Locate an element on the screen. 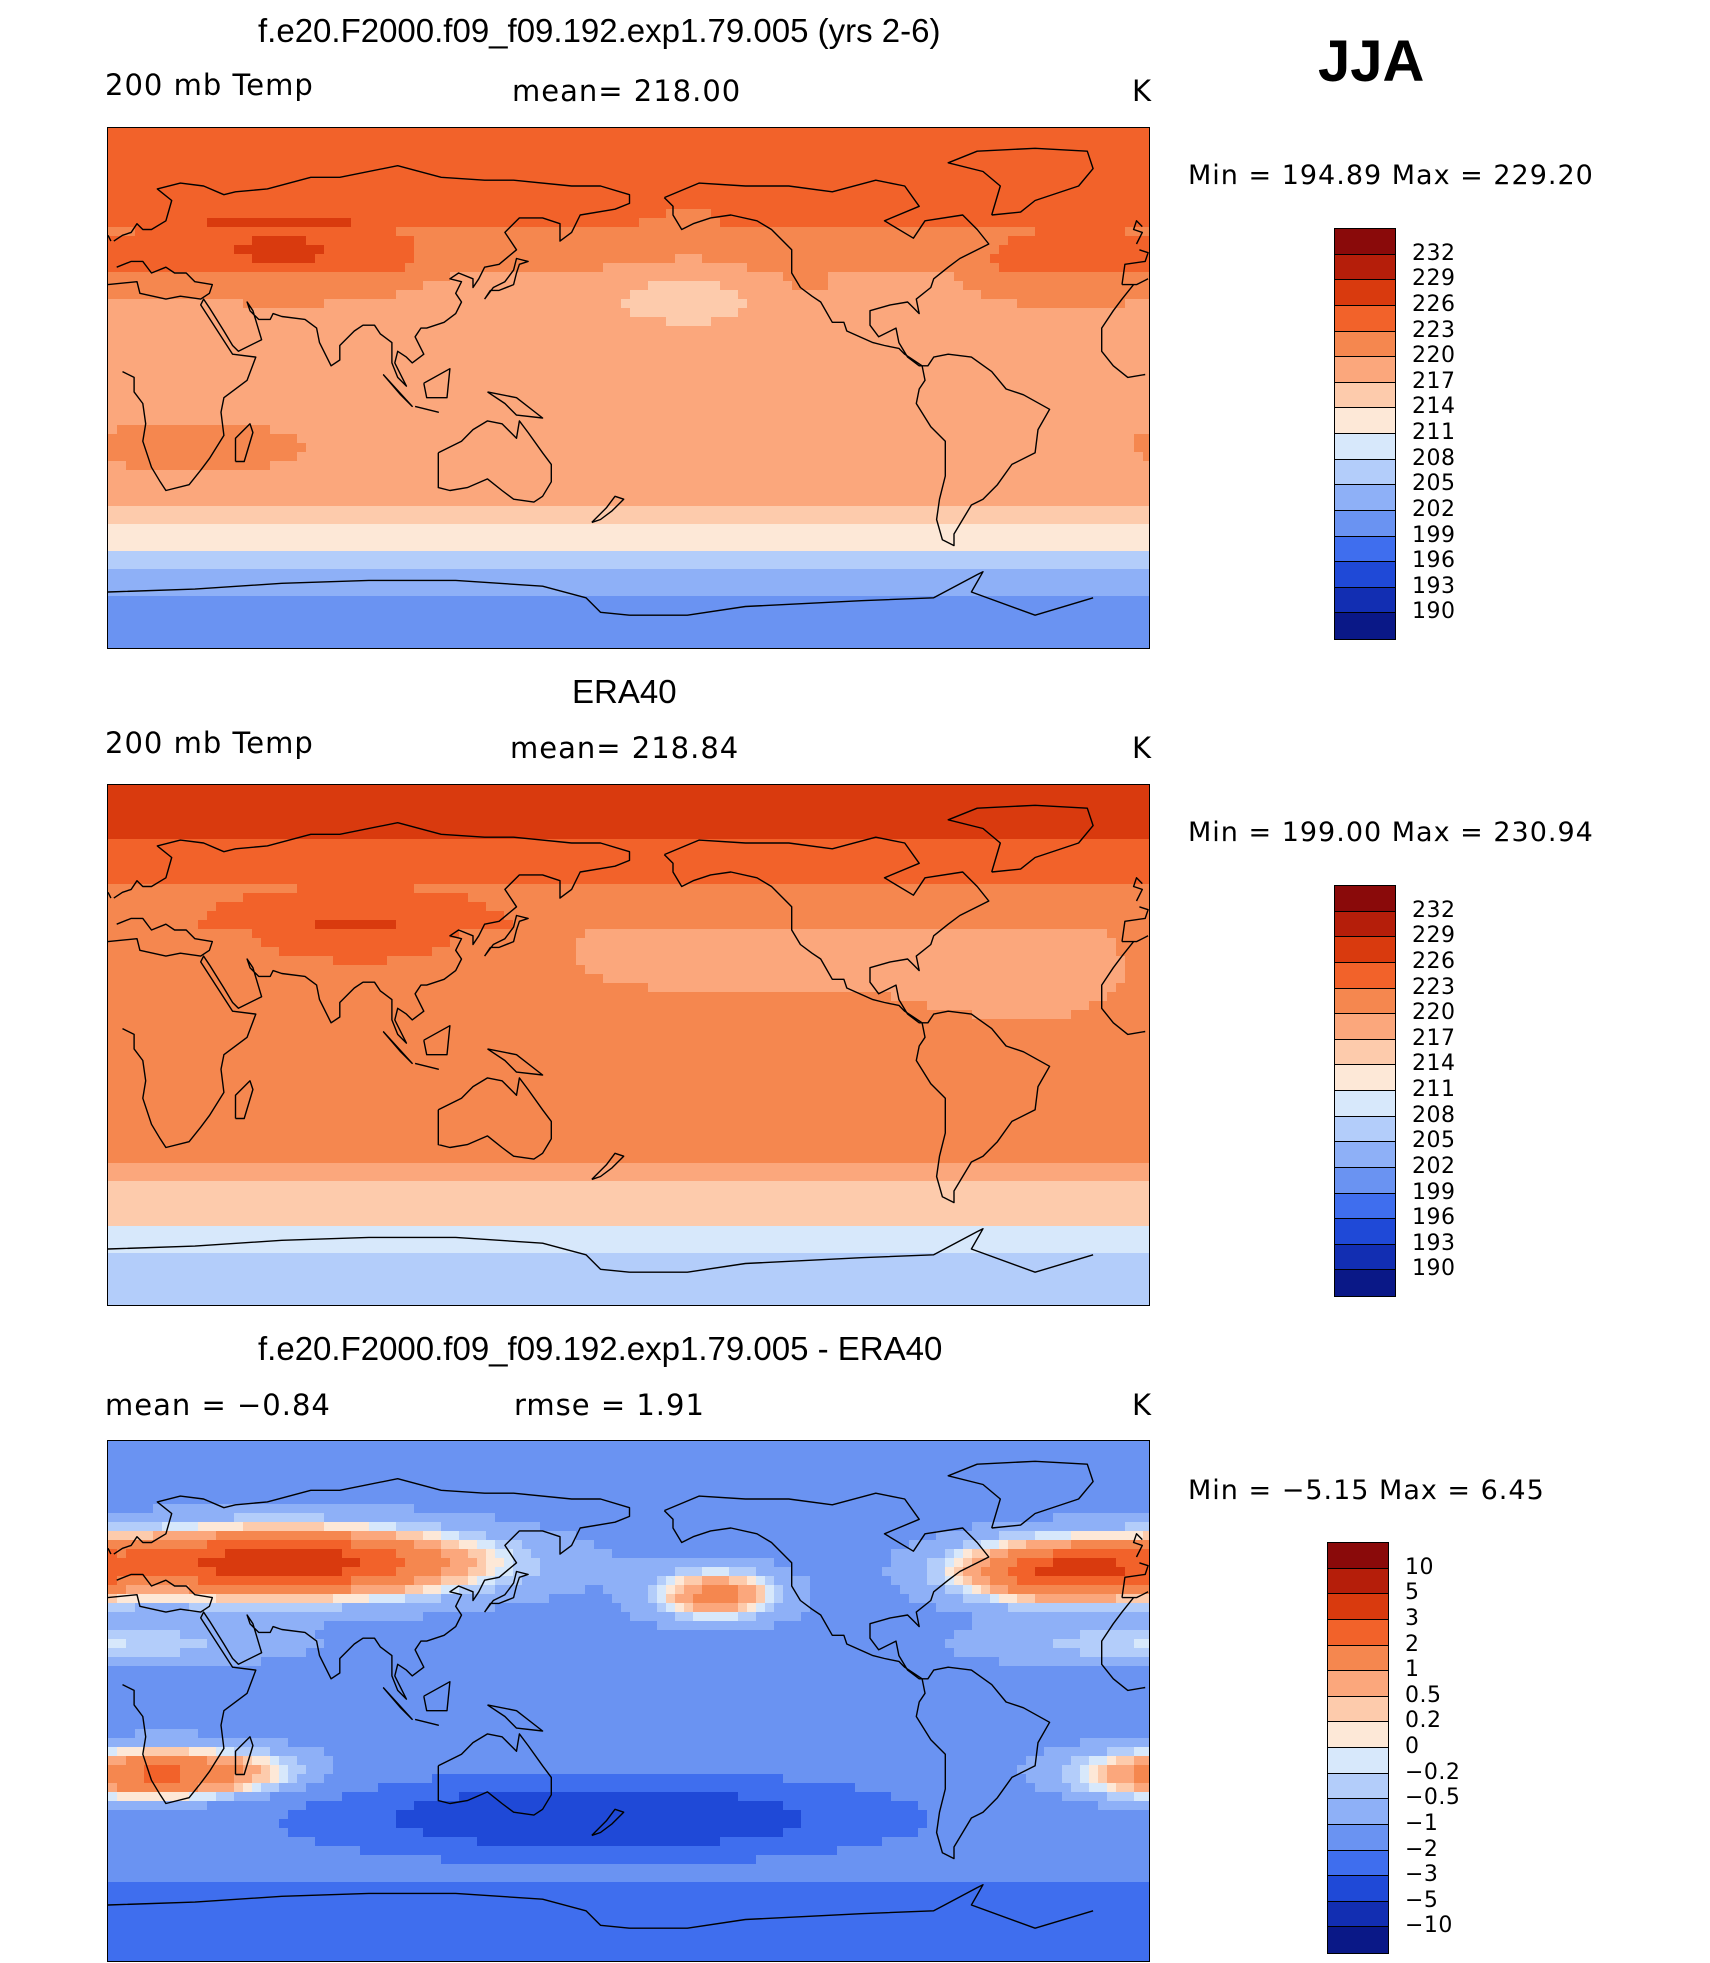 The height and width of the screenshot is (1963, 1710). colorbar-tick-label: 217 is located at coordinates (1434, 1038).